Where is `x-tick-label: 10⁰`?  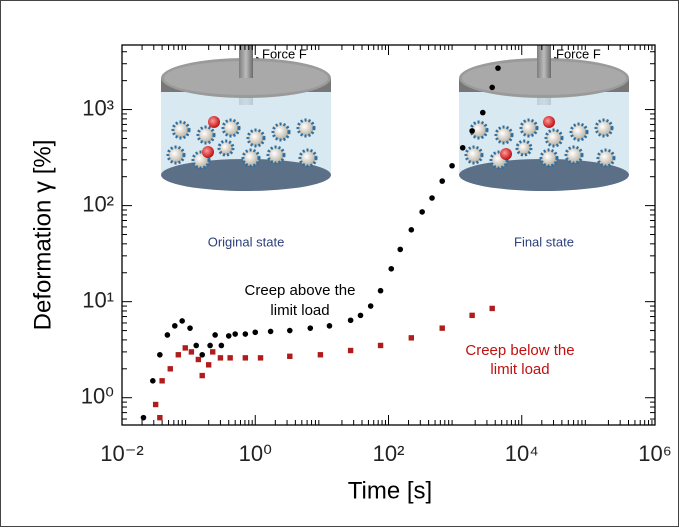
x-tick-label: 10⁰ is located at coordinates (255, 453).